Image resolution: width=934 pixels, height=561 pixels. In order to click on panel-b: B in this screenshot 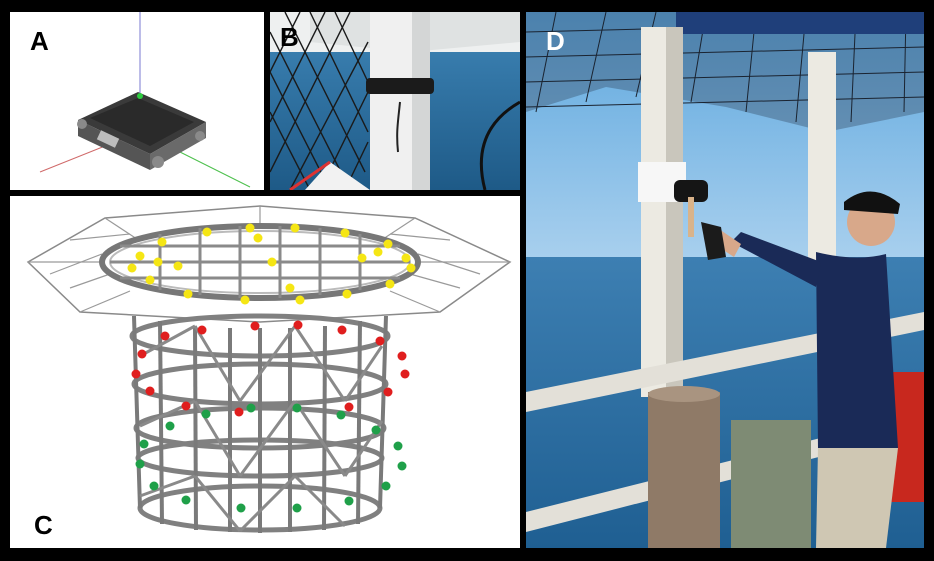, I will do `click(395, 101)`.